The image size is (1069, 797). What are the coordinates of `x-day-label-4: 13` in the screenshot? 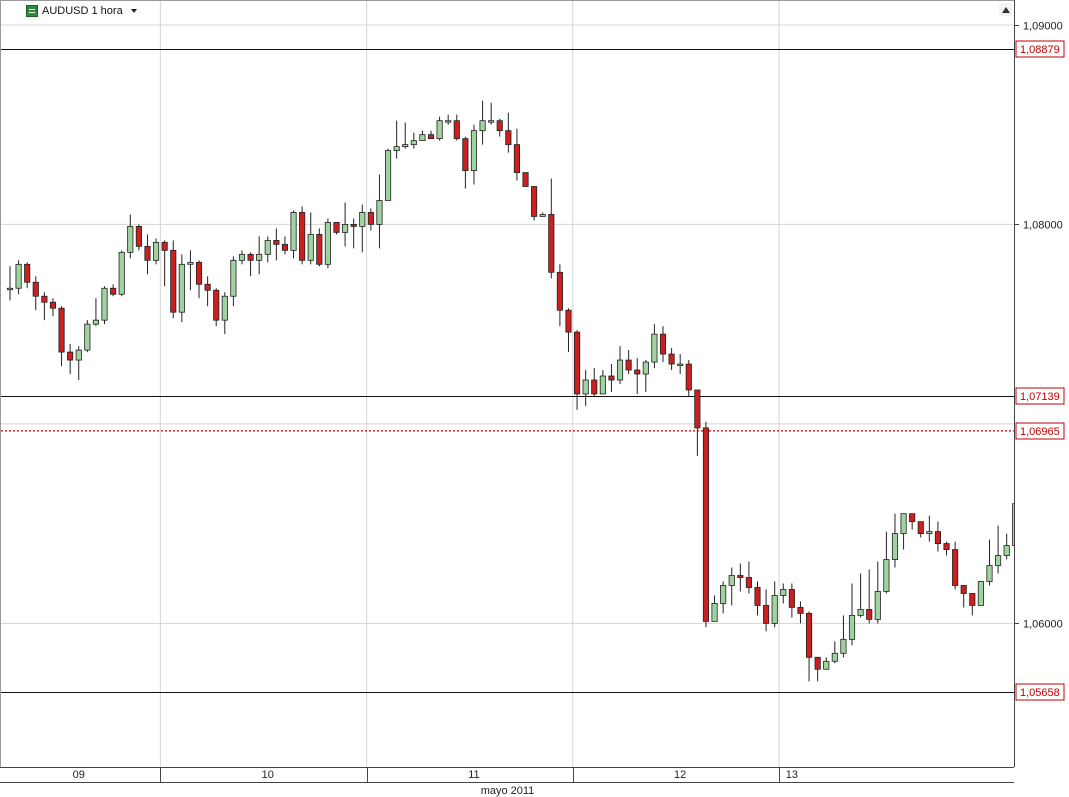 It's located at (792, 775).